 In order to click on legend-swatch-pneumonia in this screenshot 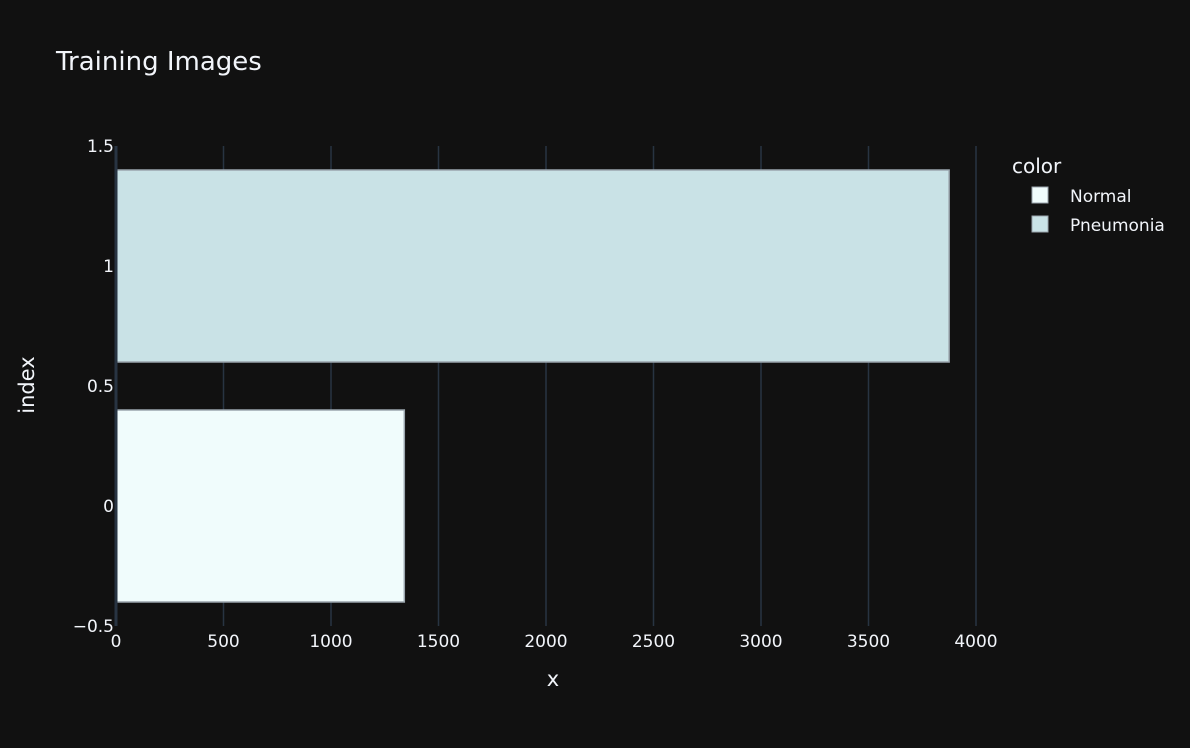, I will do `click(1040, 224)`.